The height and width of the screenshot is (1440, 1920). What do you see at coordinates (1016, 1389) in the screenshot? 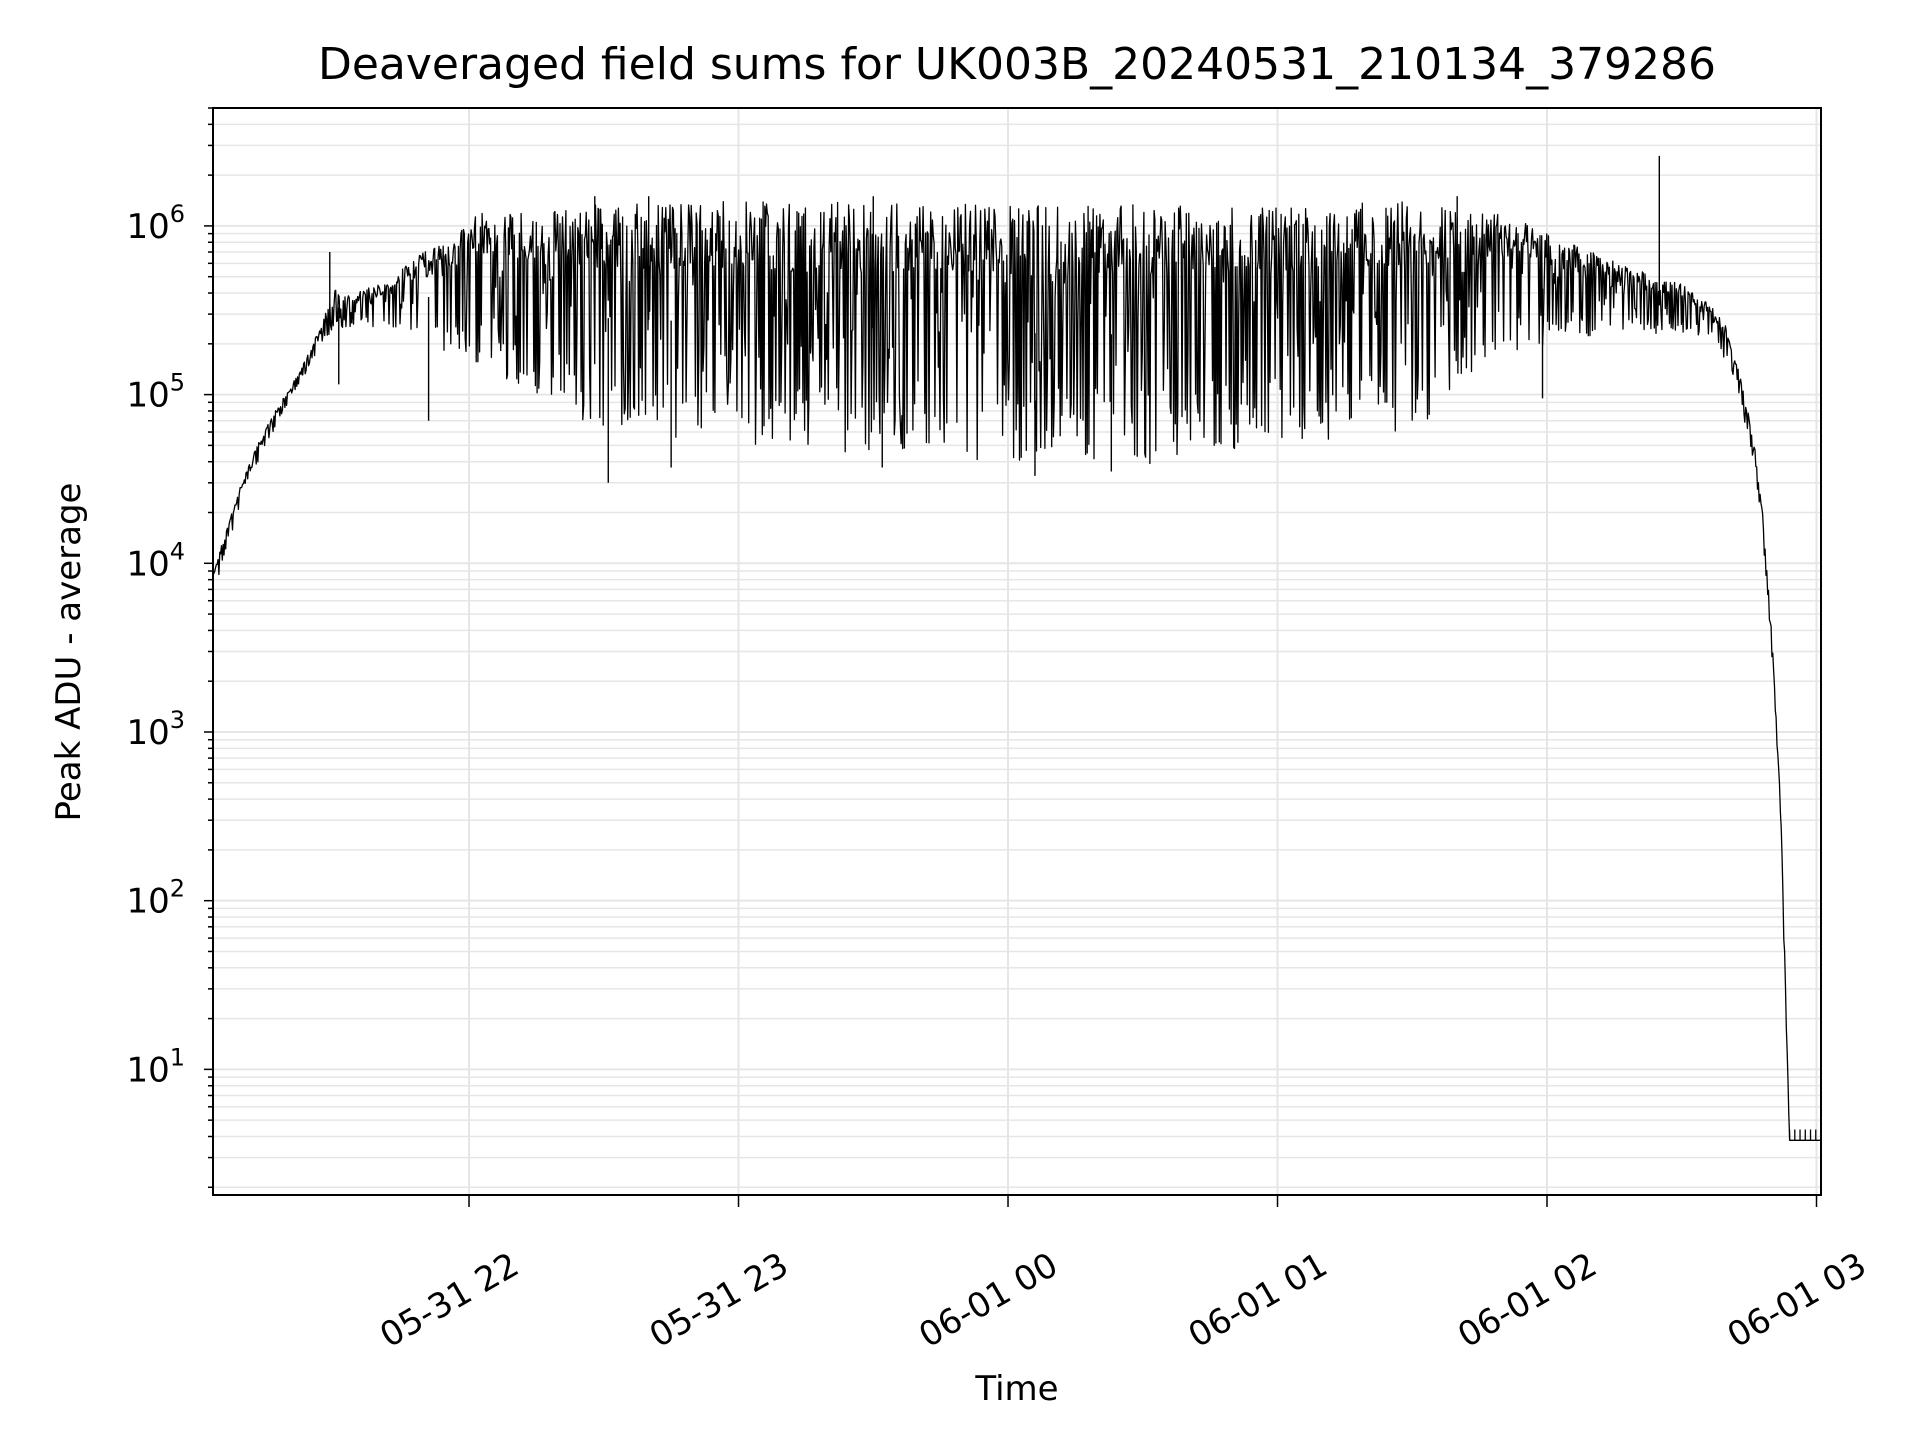
I see `x-axis-label: Time` at bounding box center [1016, 1389].